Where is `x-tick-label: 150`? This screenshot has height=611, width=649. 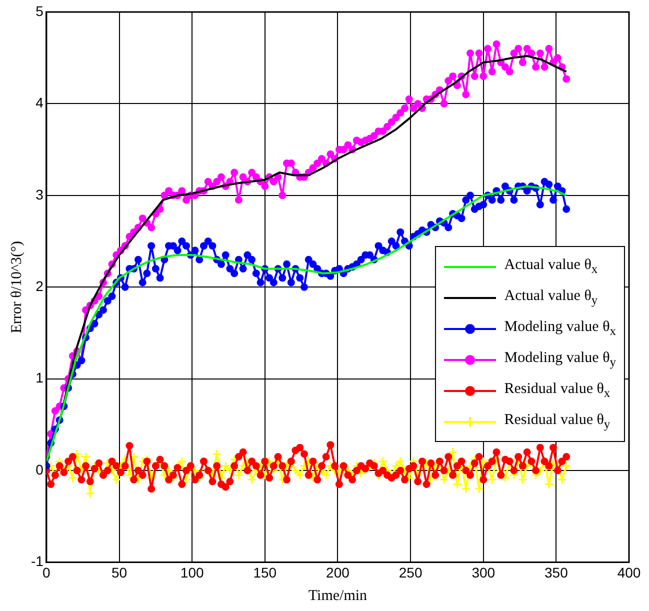 x-tick-label: 150 is located at coordinates (265, 572).